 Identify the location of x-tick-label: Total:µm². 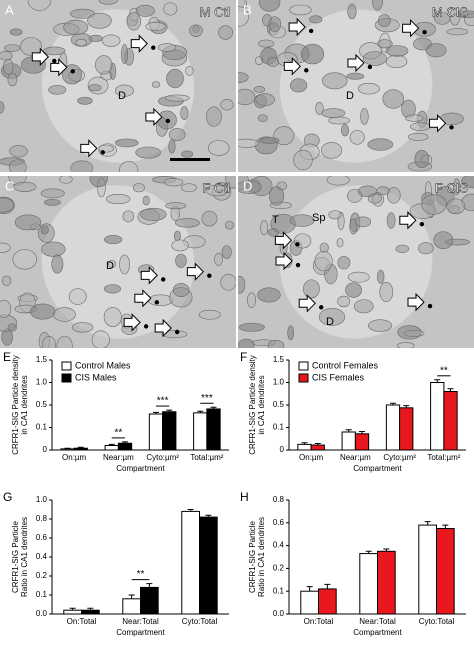
(443, 457).